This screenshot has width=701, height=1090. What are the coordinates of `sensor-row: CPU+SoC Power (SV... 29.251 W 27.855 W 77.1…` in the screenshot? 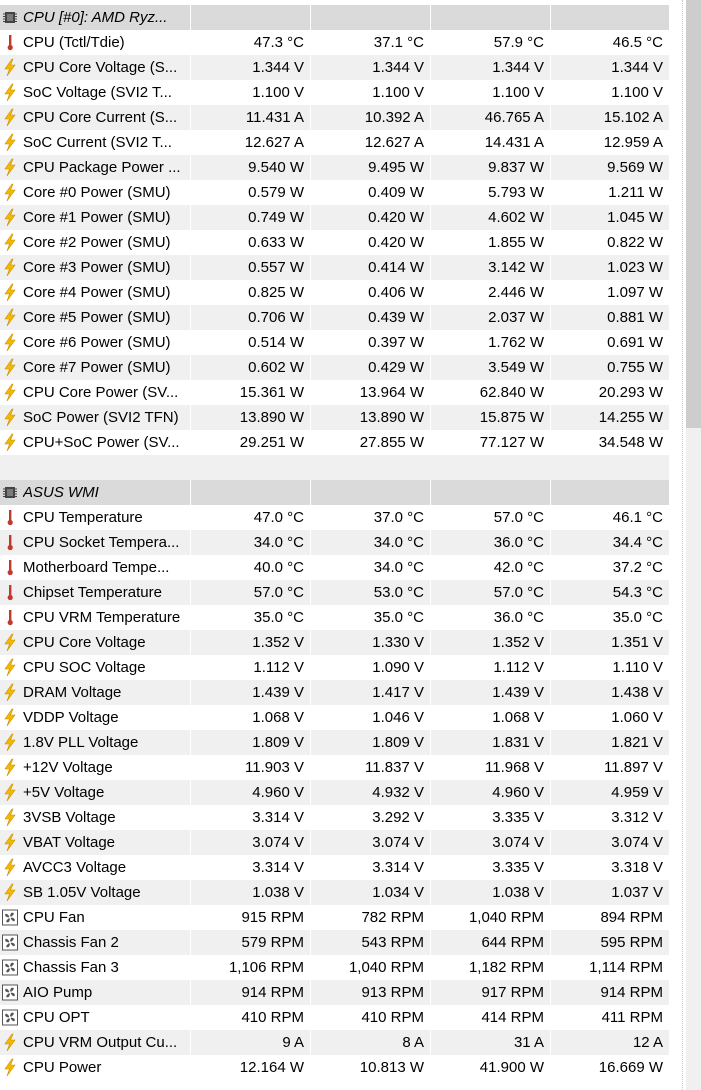 It's located at (334, 442).